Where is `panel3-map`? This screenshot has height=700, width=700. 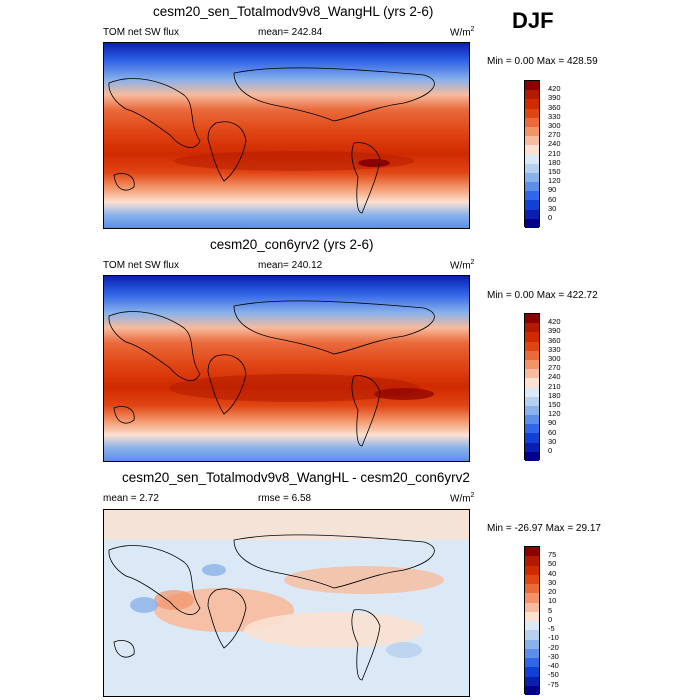
panel3-map is located at coordinates (286, 603).